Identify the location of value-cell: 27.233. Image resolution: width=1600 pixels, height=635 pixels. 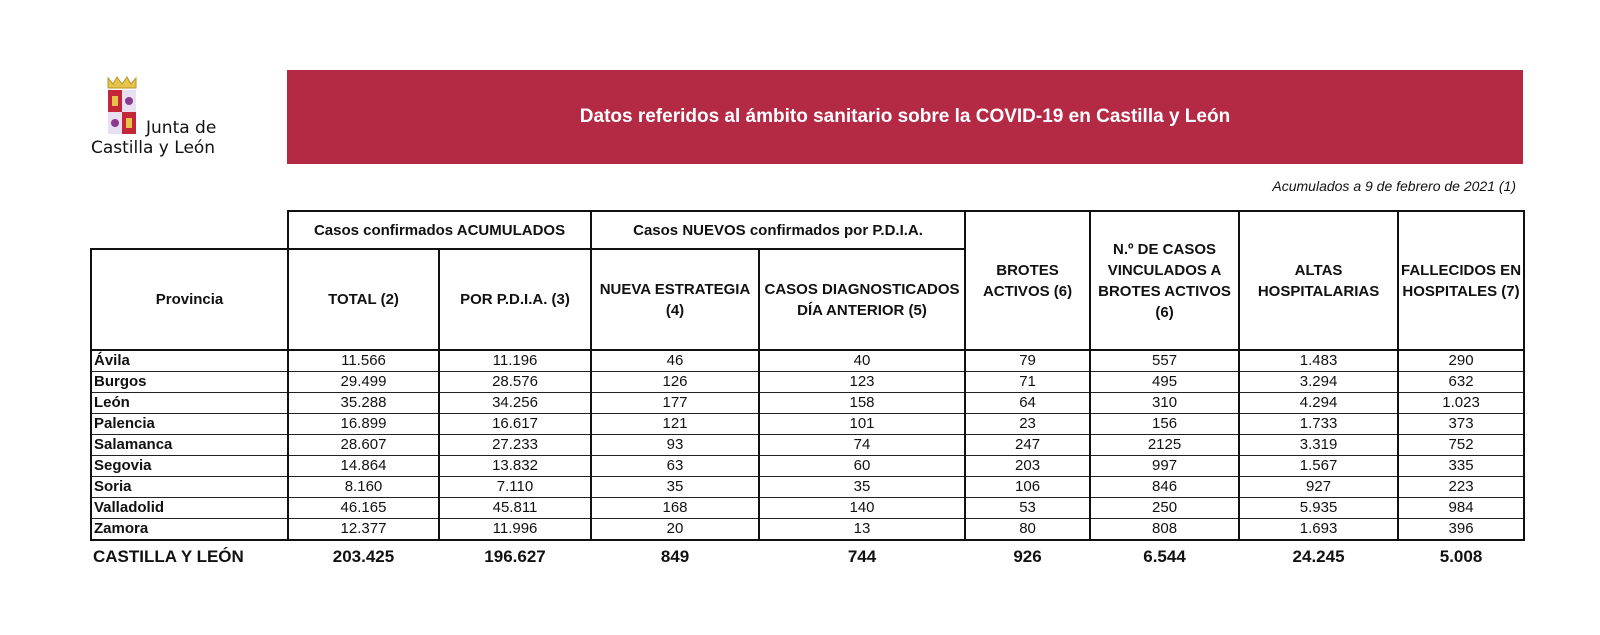
(515, 445).